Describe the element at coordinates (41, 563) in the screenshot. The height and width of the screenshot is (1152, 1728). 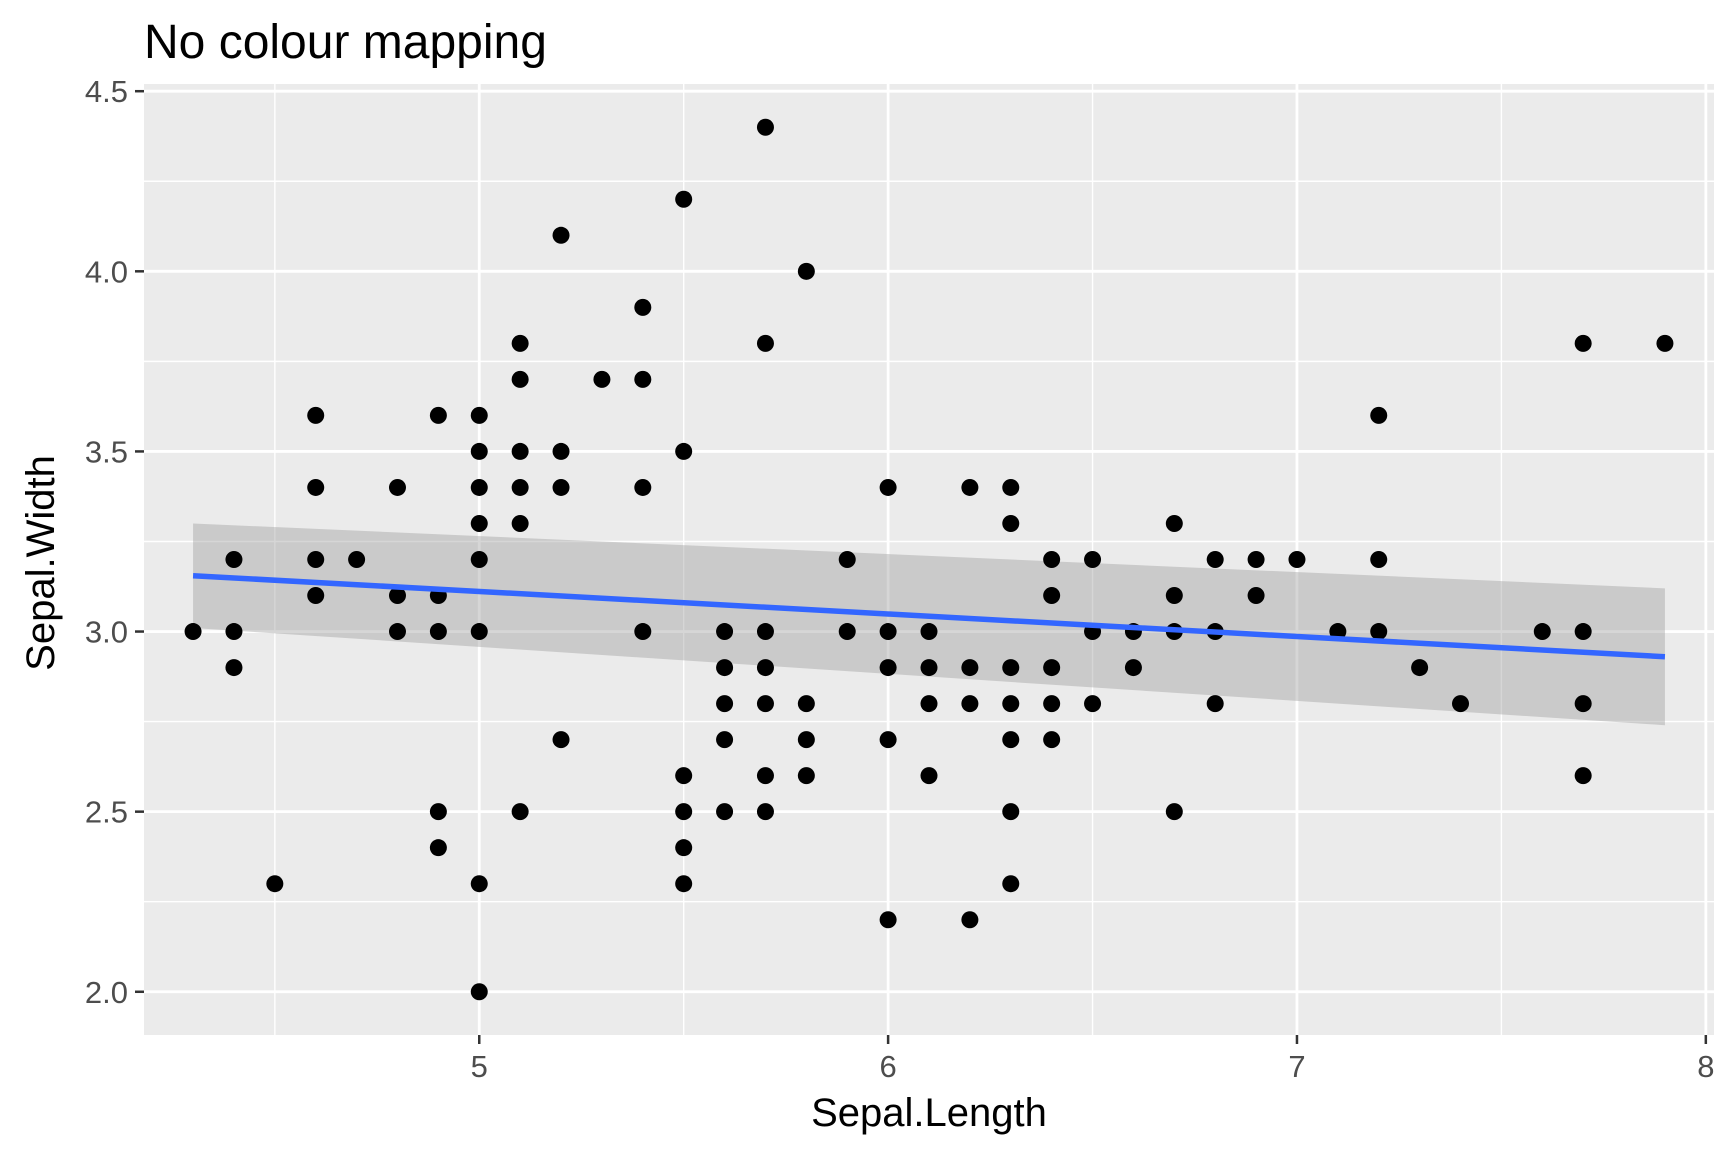
I see `y-axis-title: Sepal.Width` at that location.